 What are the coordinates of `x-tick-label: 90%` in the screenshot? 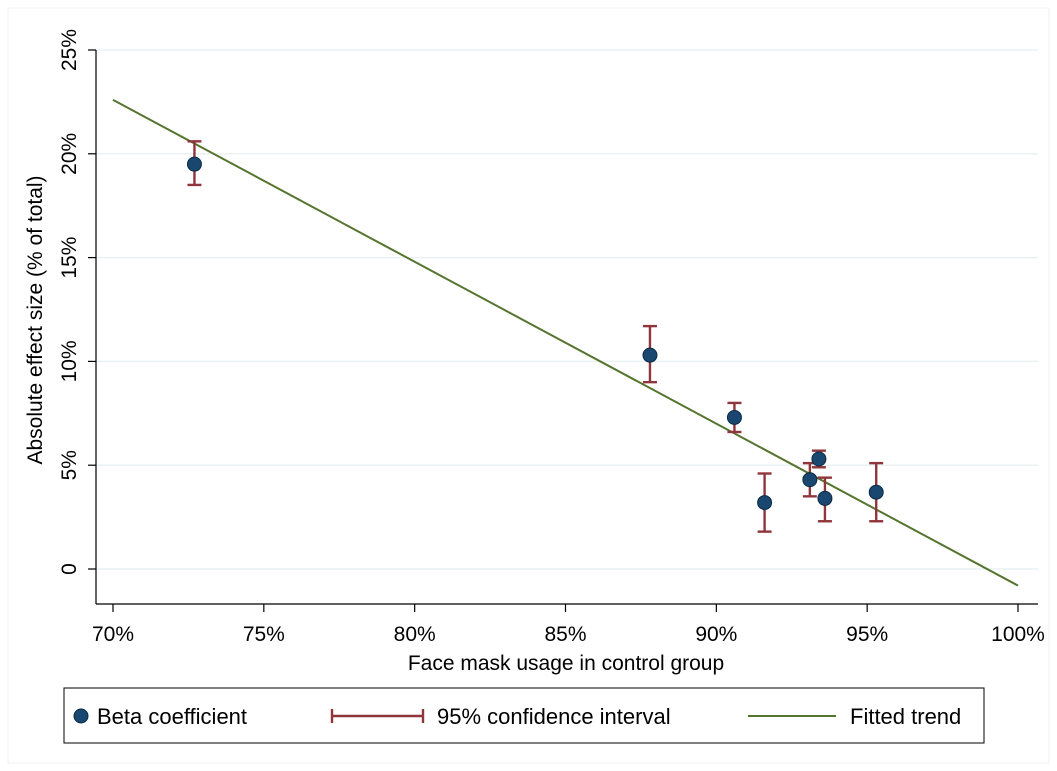 It's located at (716, 634).